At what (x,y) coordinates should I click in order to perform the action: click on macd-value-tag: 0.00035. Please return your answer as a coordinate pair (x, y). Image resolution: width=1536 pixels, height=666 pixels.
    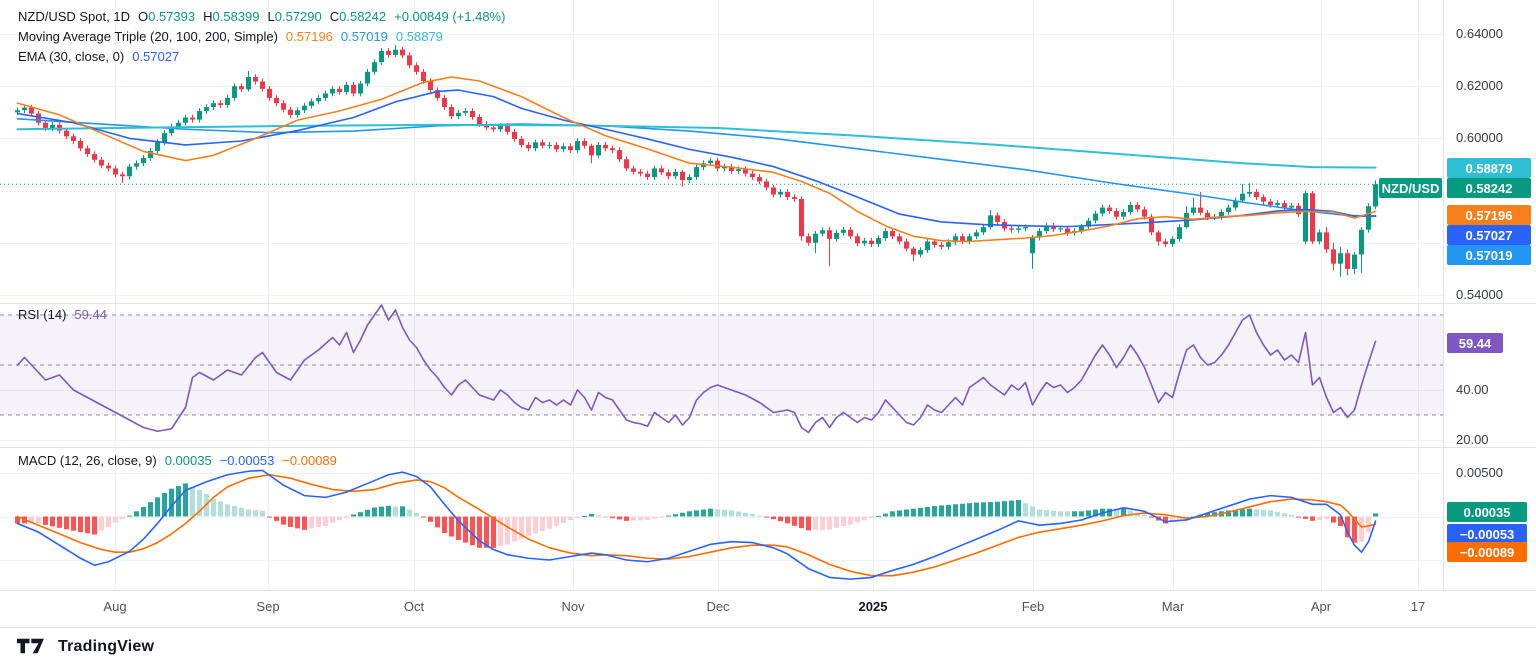
    Looking at the image, I should click on (1487, 512).